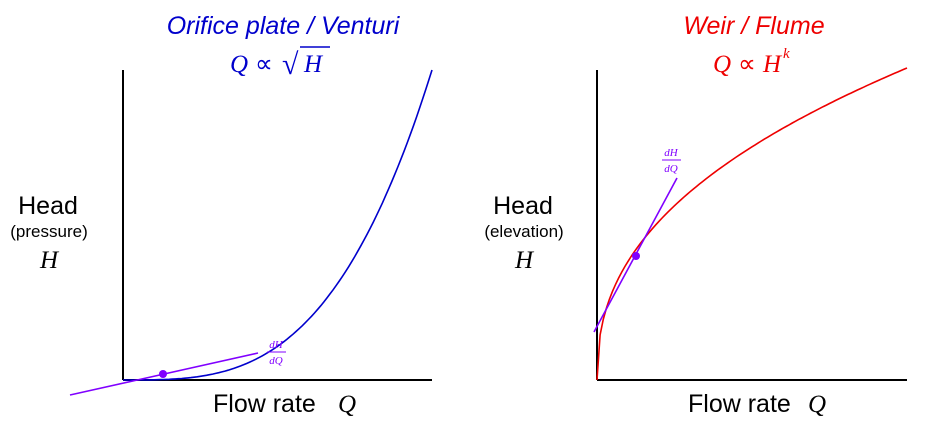 The image size is (944, 425). Describe the element at coordinates (264, 64) in the screenshot. I see `left-formula-rel: ∝` at that location.